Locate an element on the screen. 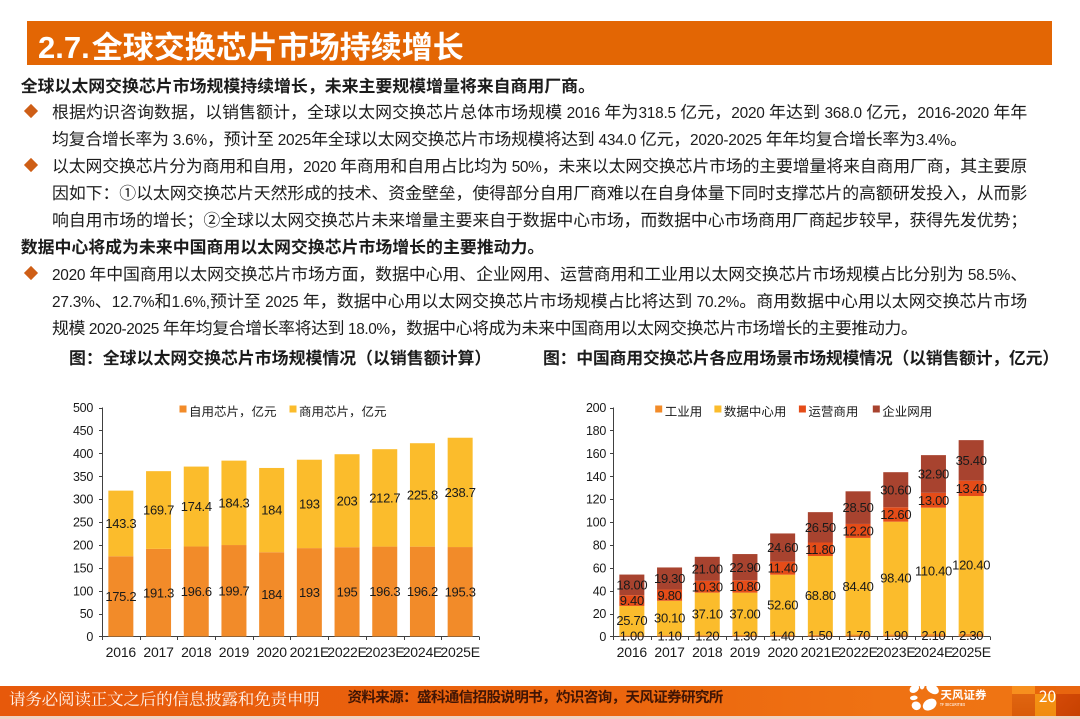 Image resolution: width=1080 pixels, height=719 pixels. svg-text: 11.80 is located at coordinates (820, 549).